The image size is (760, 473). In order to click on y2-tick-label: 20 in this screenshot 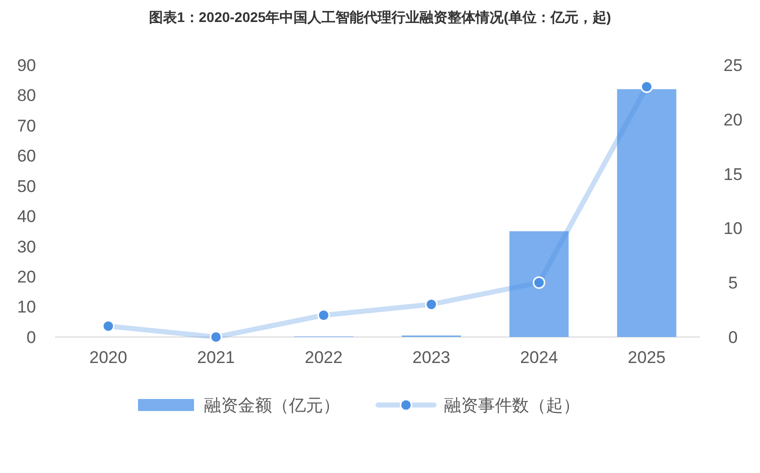, I will do `click(733, 120)`.